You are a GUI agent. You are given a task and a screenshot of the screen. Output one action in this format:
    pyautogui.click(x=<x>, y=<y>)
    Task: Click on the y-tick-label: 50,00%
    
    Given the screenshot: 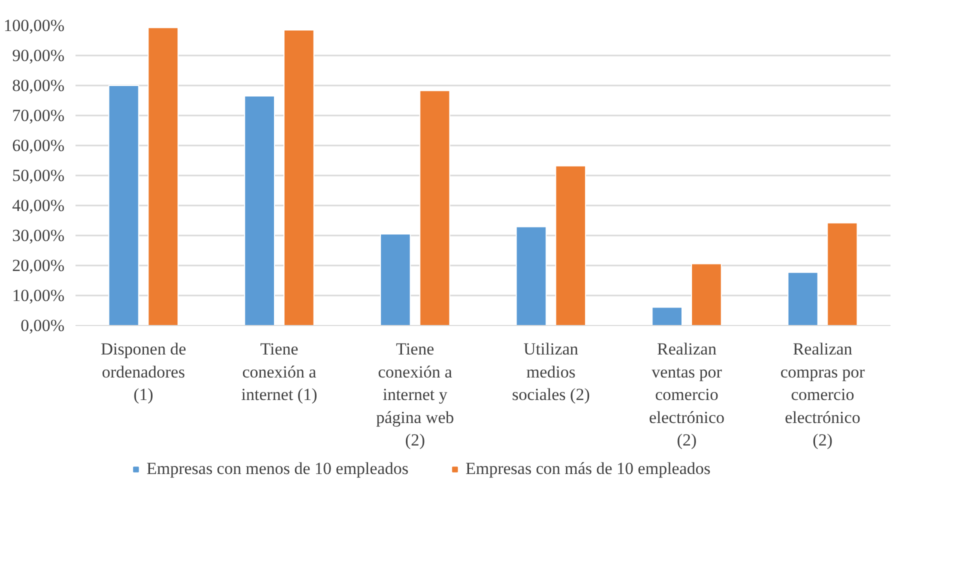 What is the action you would take?
    pyautogui.click(x=38, y=175)
    